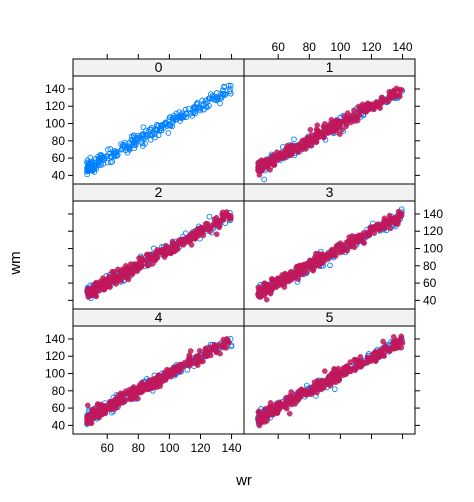  I want to click on strip-label: 4, so click(159, 317).